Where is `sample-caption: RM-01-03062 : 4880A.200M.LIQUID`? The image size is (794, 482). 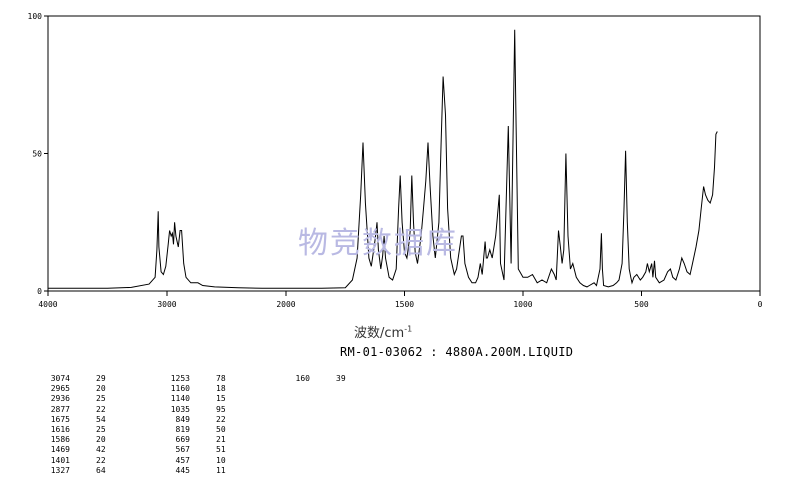
sample-caption: RM-01-03062 : 4880A.200M.LIQUID is located at coordinates (457, 352).